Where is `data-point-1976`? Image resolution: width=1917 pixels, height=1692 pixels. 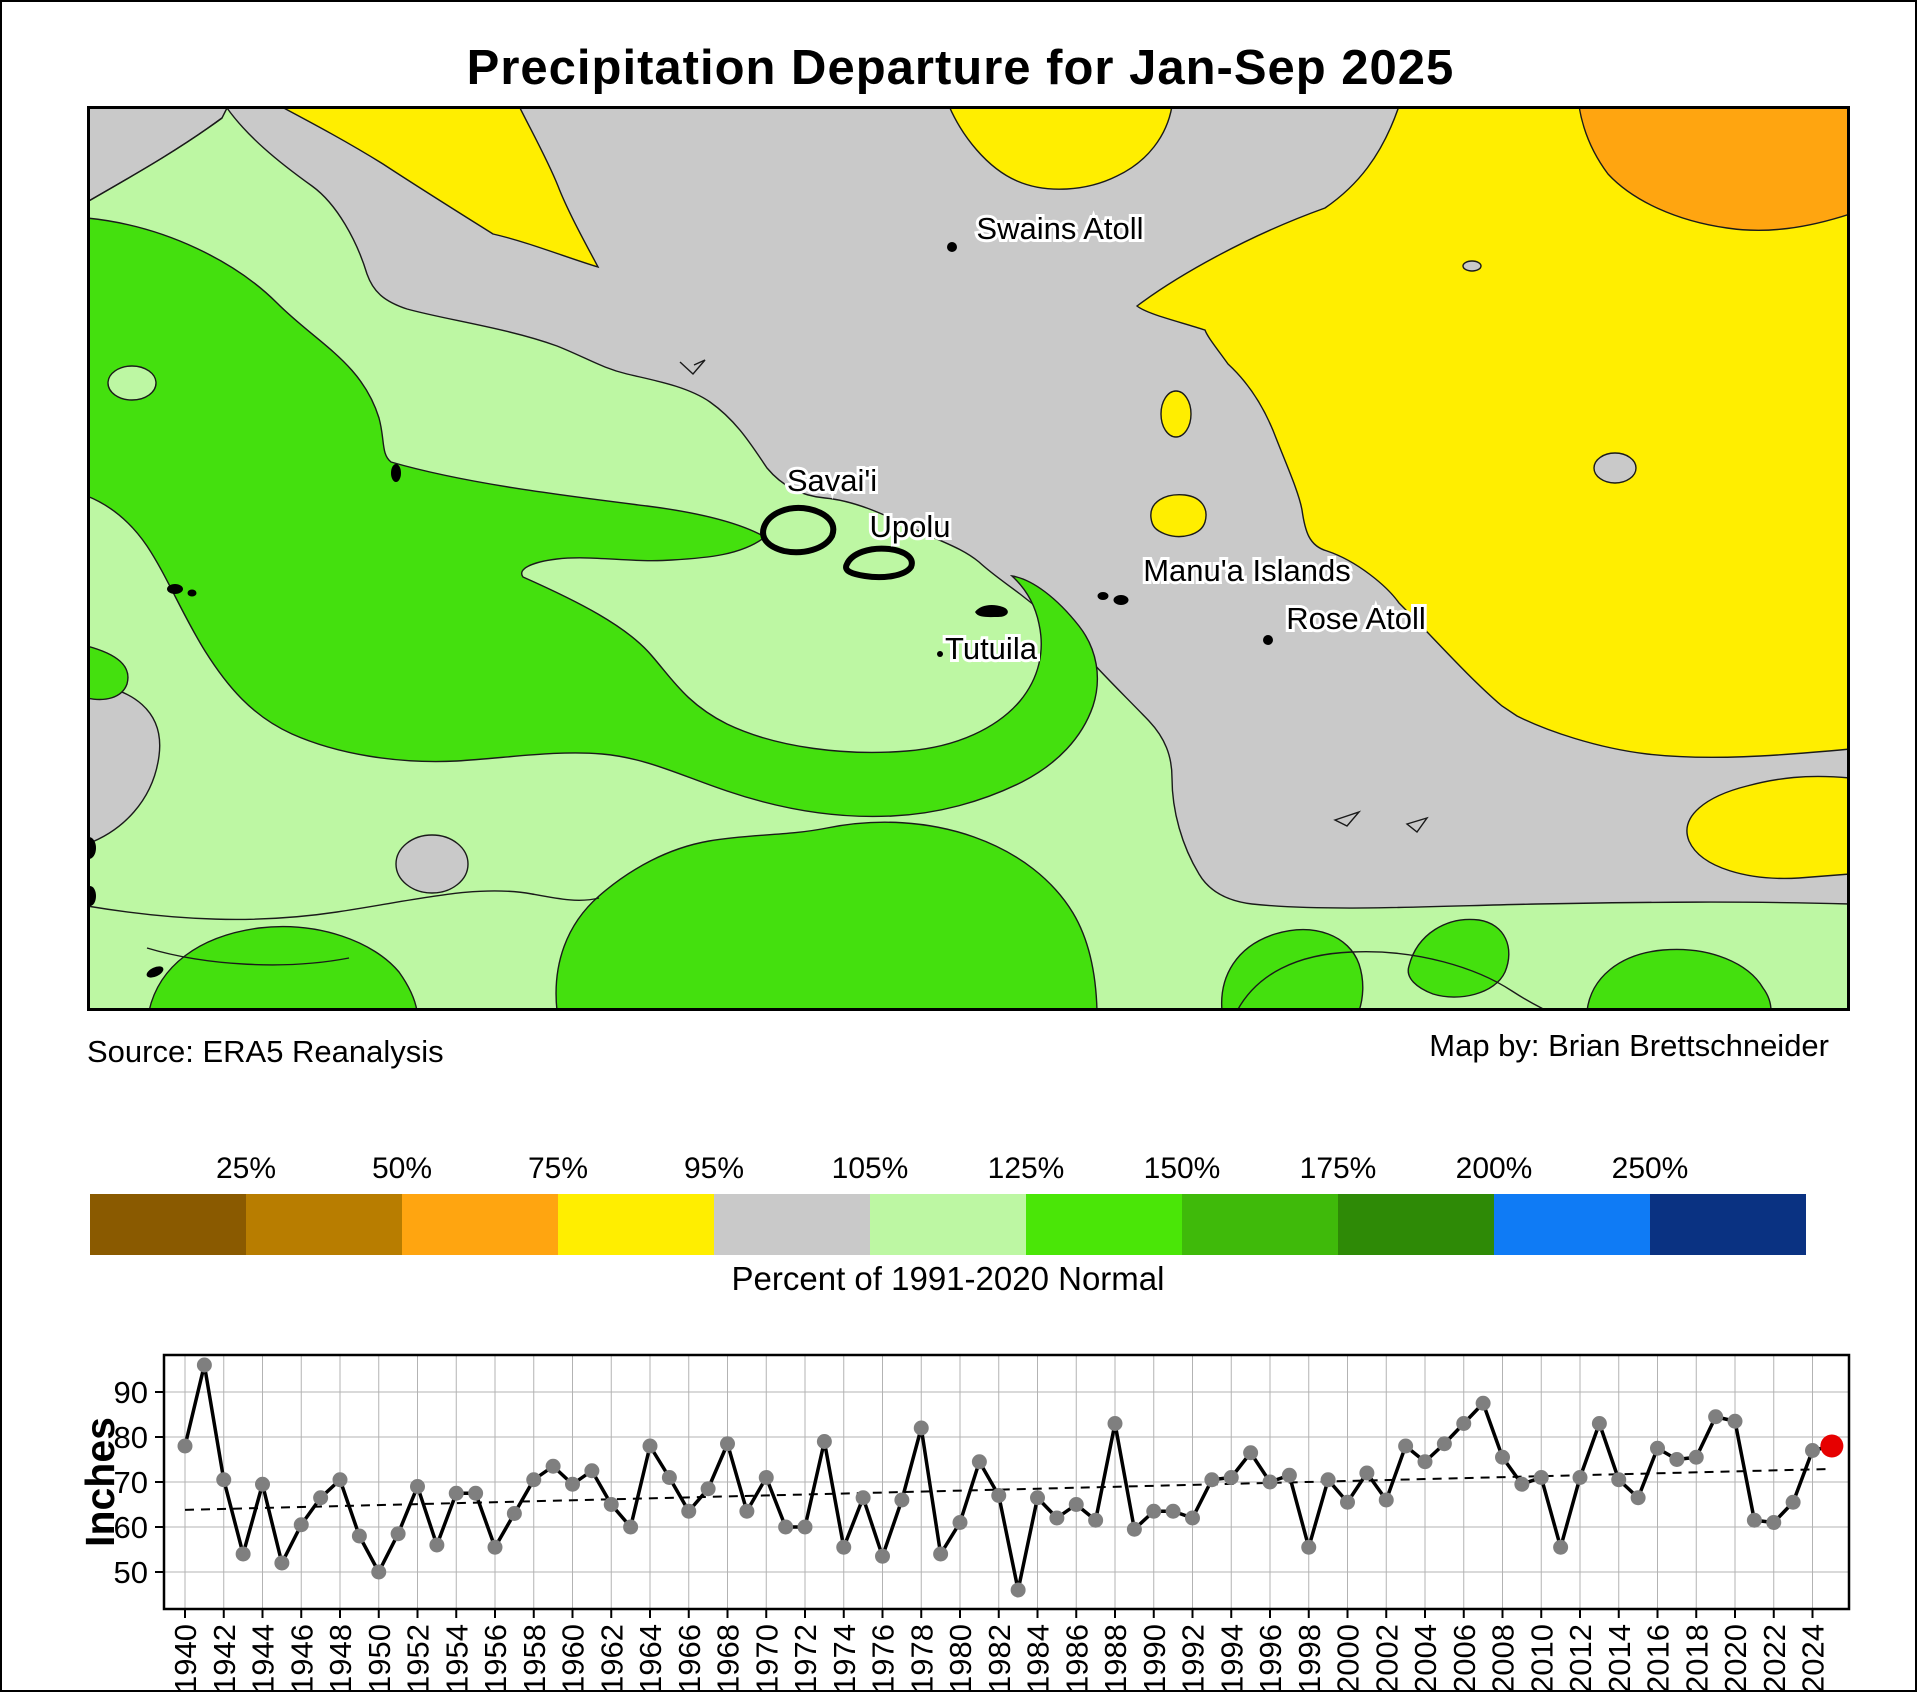 data-point-1976 is located at coordinates (882, 1556).